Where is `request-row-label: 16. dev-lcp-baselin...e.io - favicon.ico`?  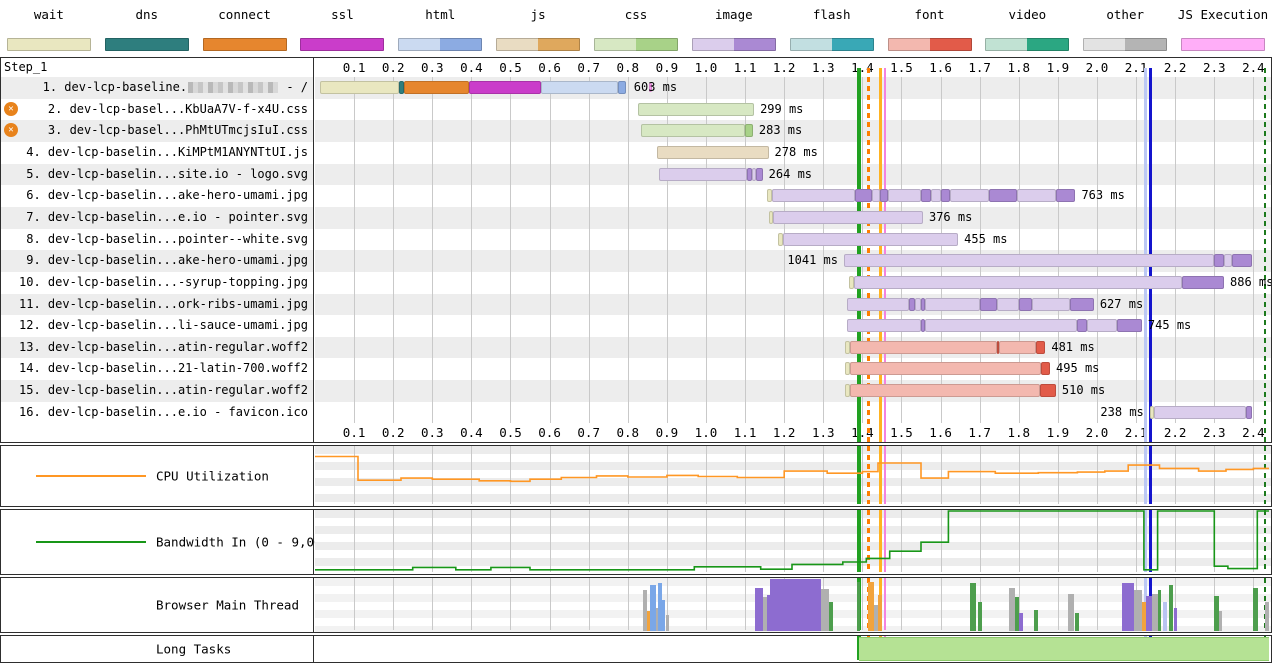 request-row-label: 16. dev-lcp-baselin...e.io - favicon.ico is located at coordinates (163, 411).